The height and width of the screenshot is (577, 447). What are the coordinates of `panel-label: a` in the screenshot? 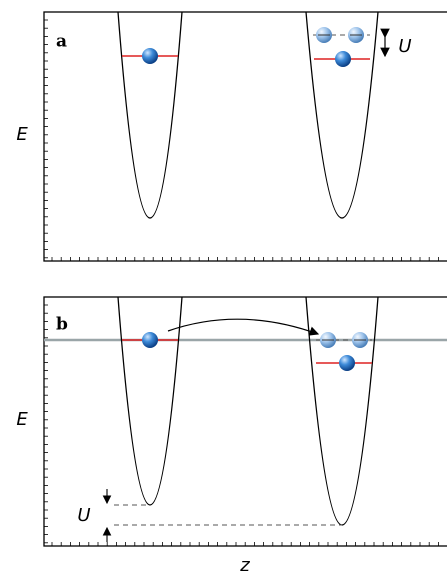 It's located at (61, 42).